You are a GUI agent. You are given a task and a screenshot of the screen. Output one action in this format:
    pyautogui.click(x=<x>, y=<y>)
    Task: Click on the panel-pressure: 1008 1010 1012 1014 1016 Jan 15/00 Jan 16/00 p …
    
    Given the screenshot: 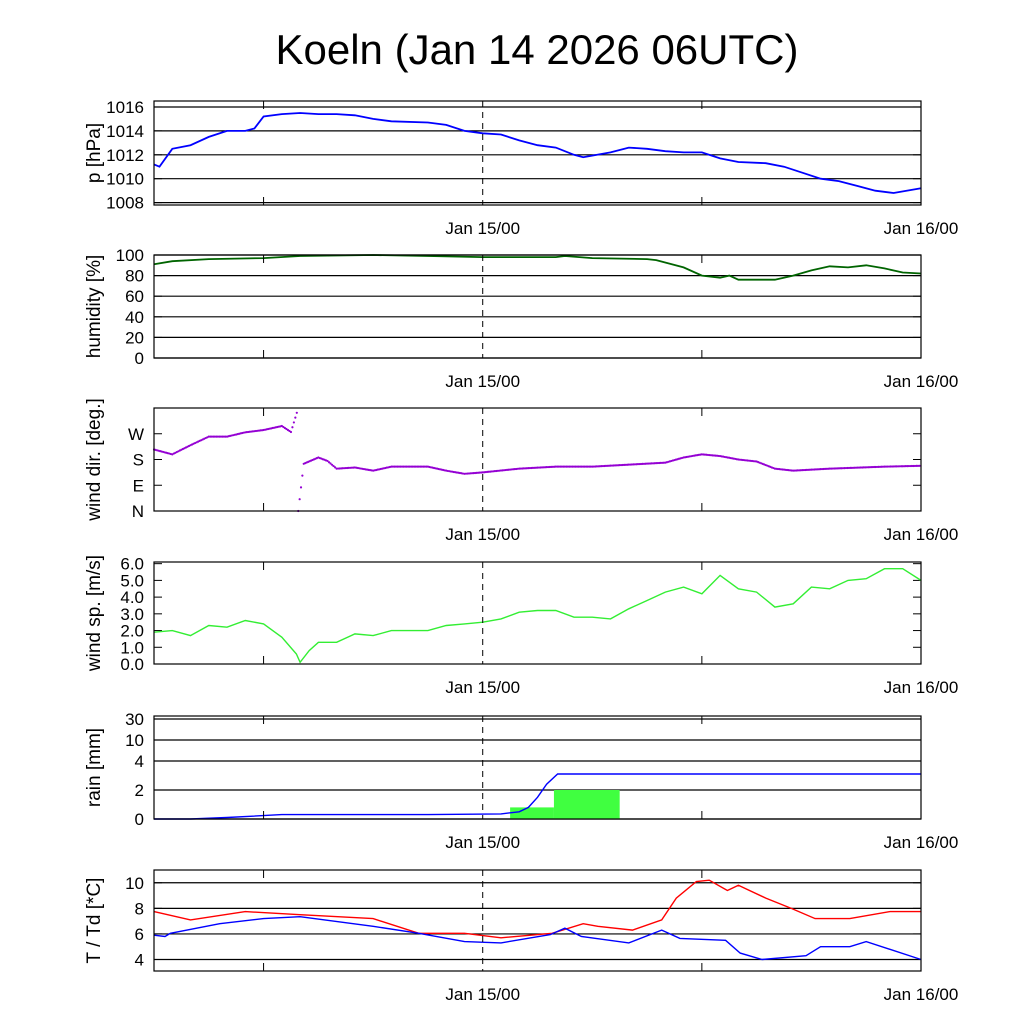 What is the action you would take?
    pyautogui.click(x=521, y=168)
    